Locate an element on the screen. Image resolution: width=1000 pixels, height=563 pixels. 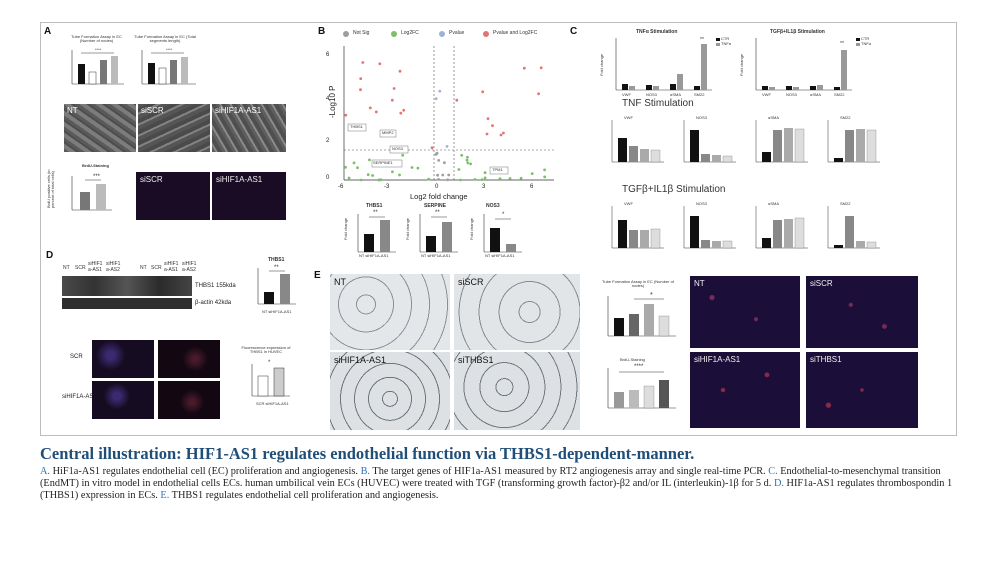
bar-ylabel: Fold change is located at coordinates (471, 228).